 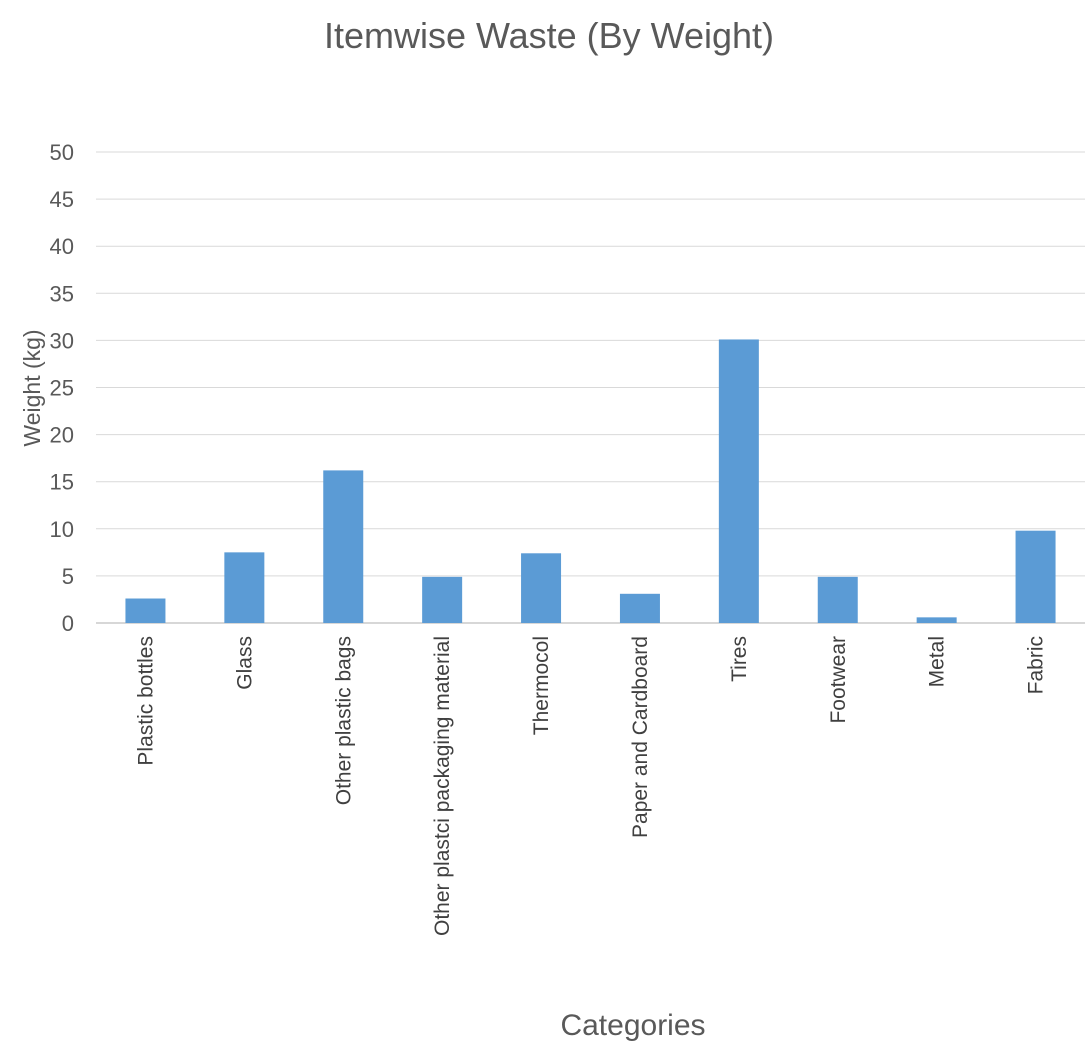 I want to click on bar-thermocol, so click(x=541, y=588).